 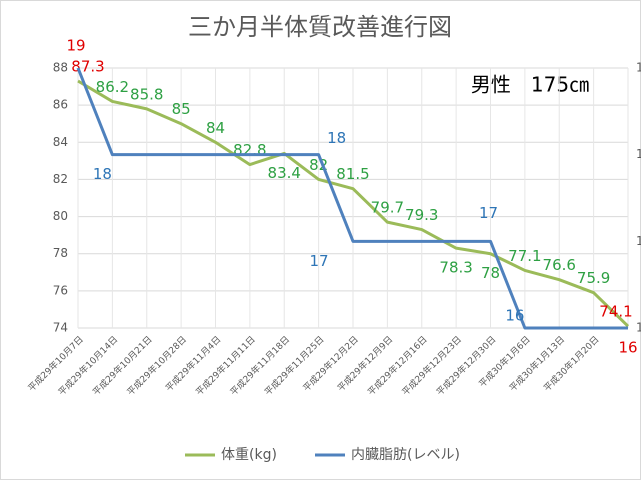 What do you see at coordinates (638, 154) in the screenshot?
I see `y2-tick-label: 18` at bounding box center [638, 154].